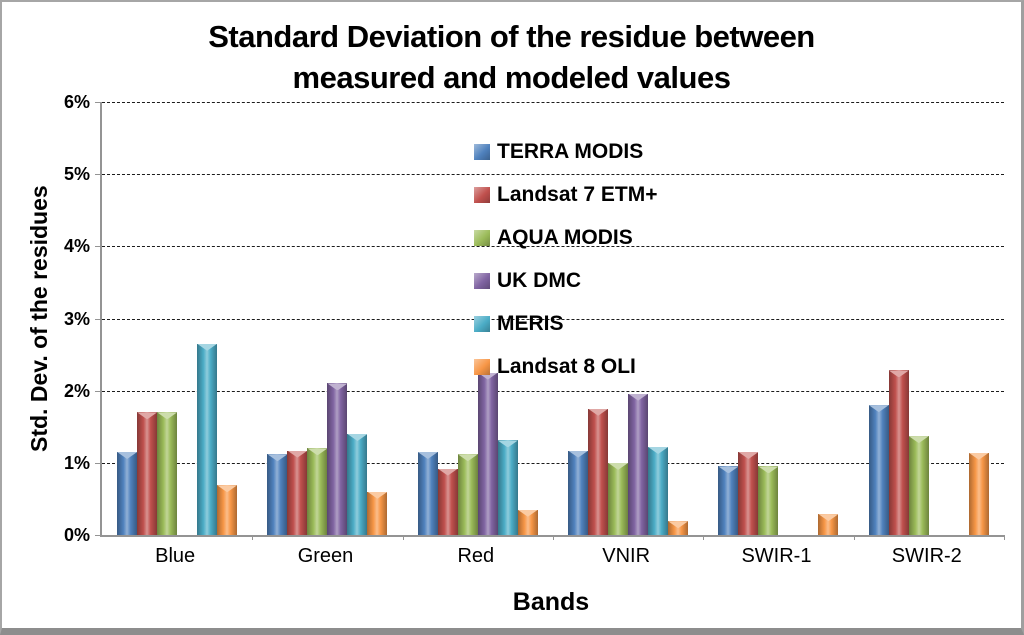 The width and height of the screenshot is (1024, 635). I want to click on x-tick-labels: Blue Green Red VNIR SWIR-1 SWIR-2, so click(551, 556).